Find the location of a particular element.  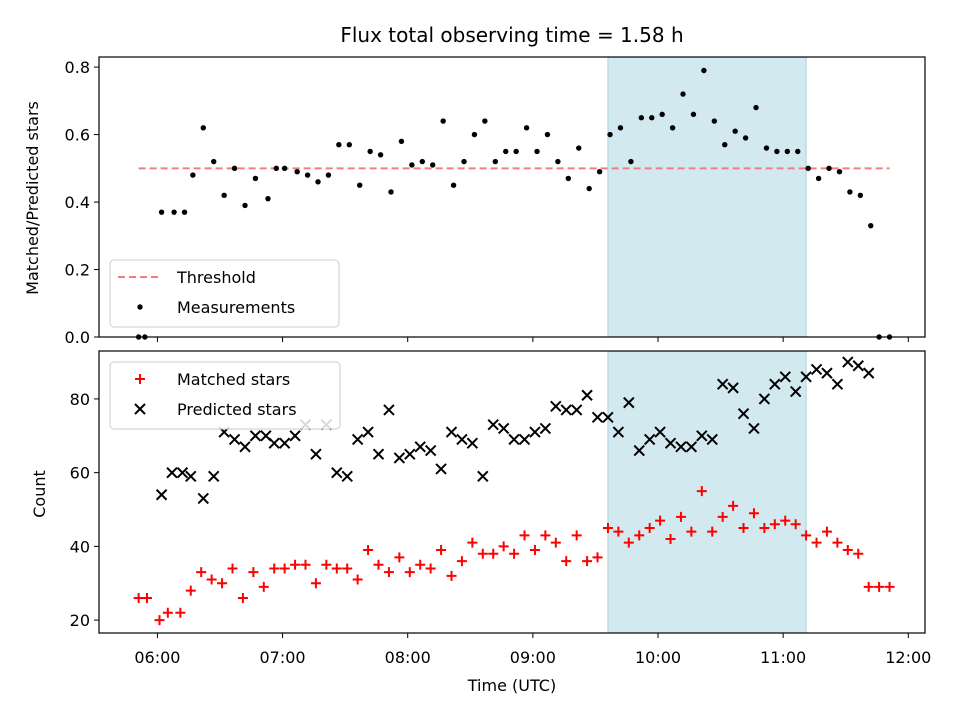

legend-measurements-swatch is located at coordinates (140, 307).